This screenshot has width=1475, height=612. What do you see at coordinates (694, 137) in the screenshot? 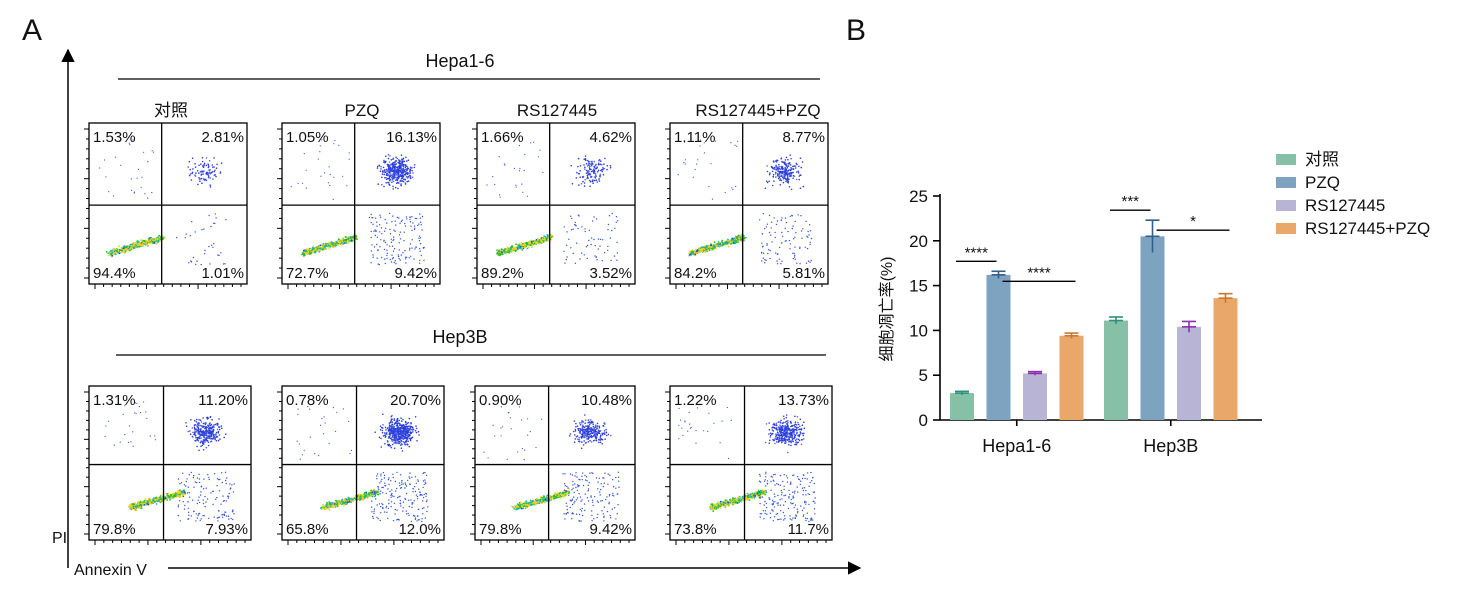
I see `quadrant-upper-left-pct: 1.11%` at bounding box center [694, 137].